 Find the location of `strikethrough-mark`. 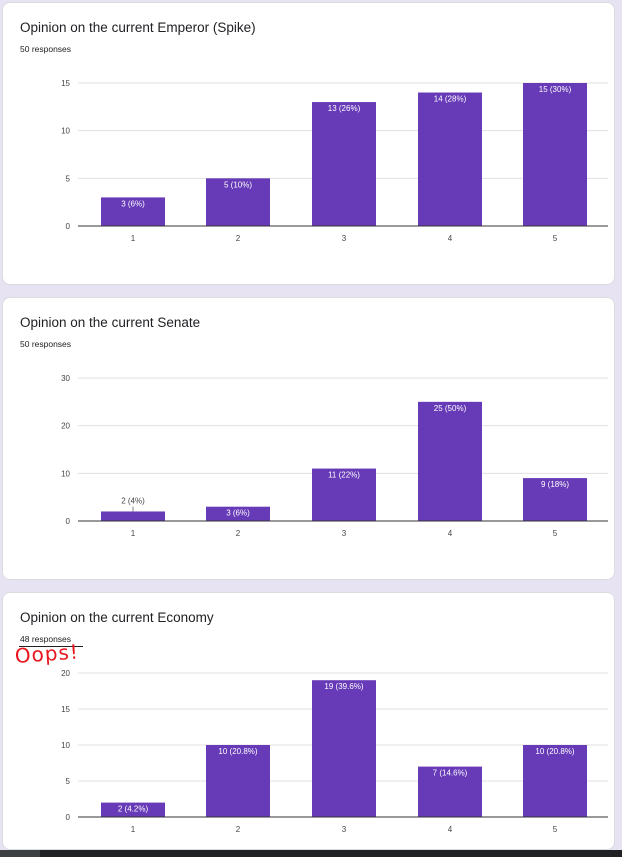

strikethrough-mark is located at coordinates (51, 646).